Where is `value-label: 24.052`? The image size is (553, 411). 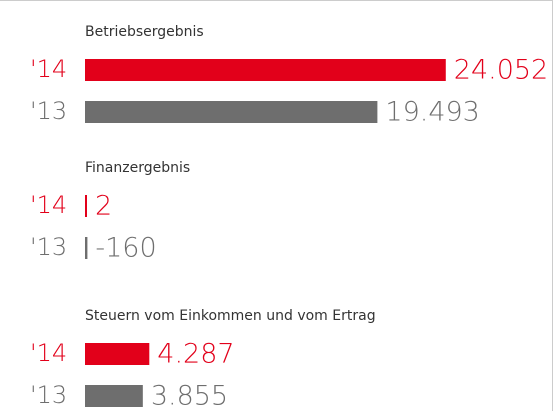
value-label: 24.052 is located at coordinates (501, 70).